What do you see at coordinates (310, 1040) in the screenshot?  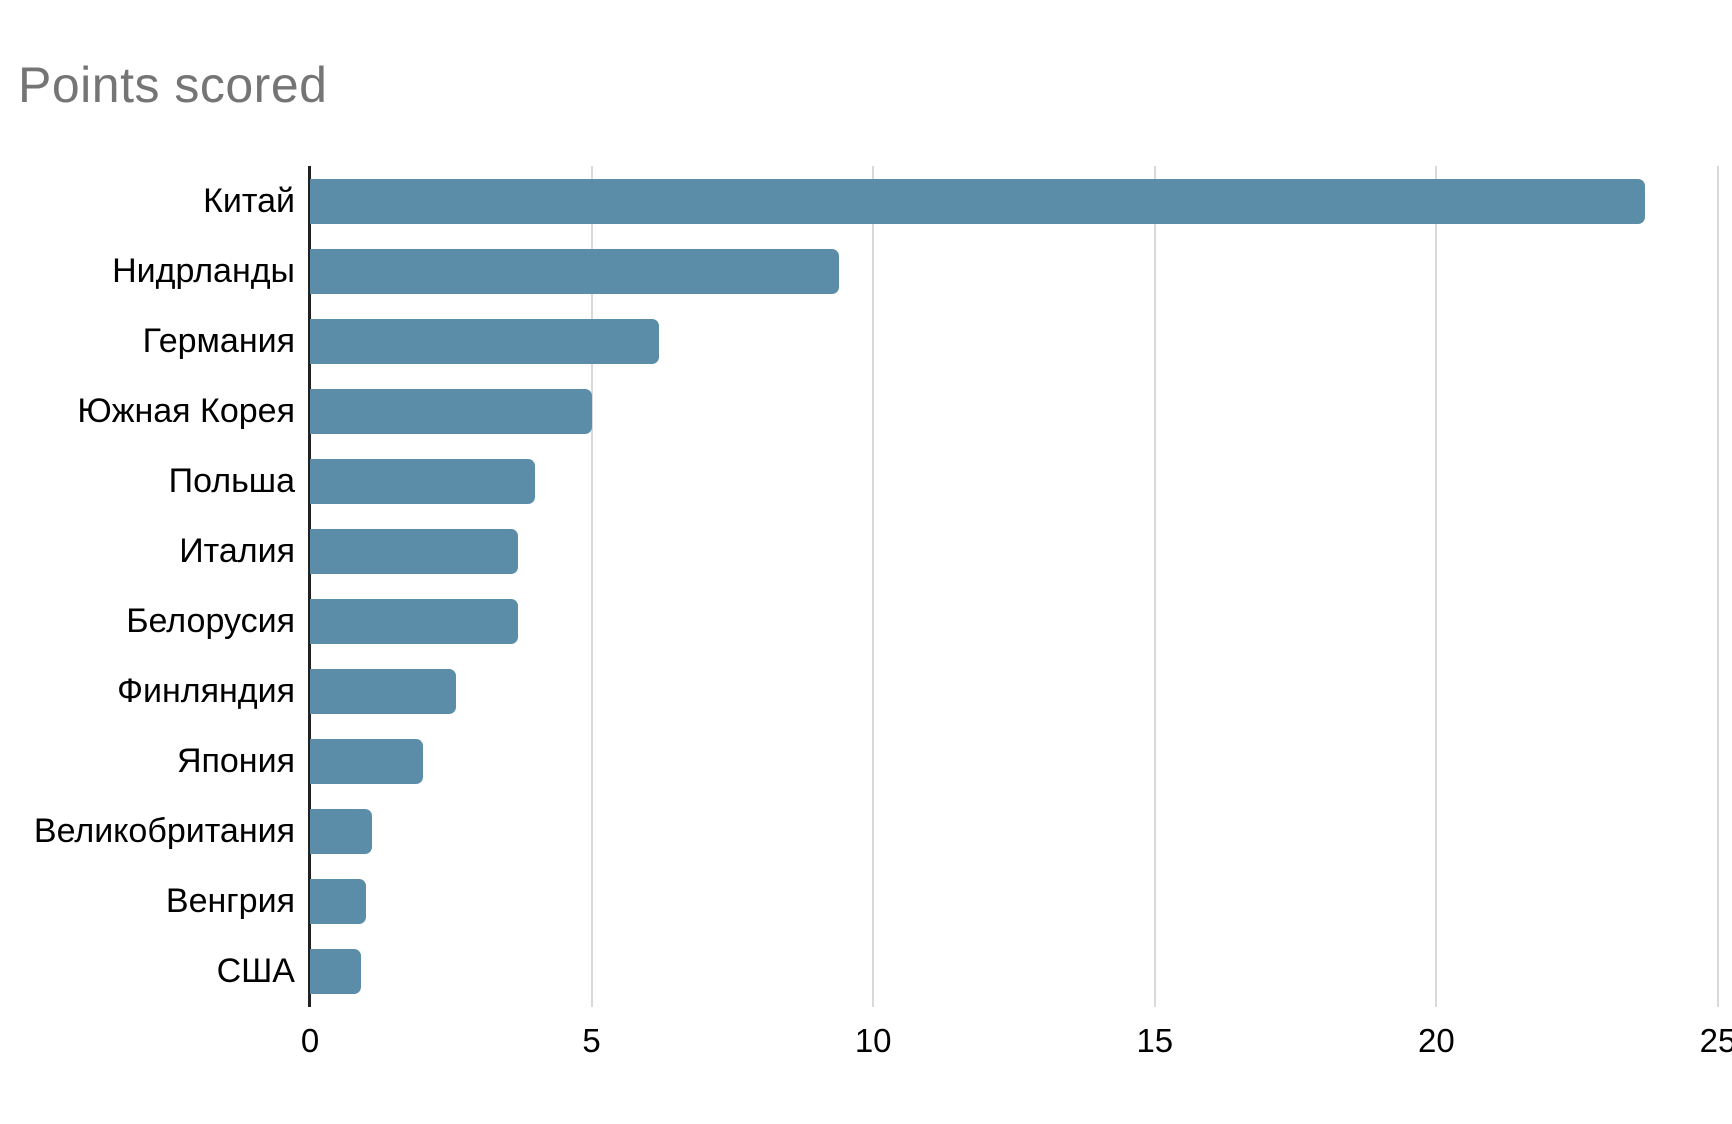 I see `x-tick-label: 0` at bounding box center [310, 1040].